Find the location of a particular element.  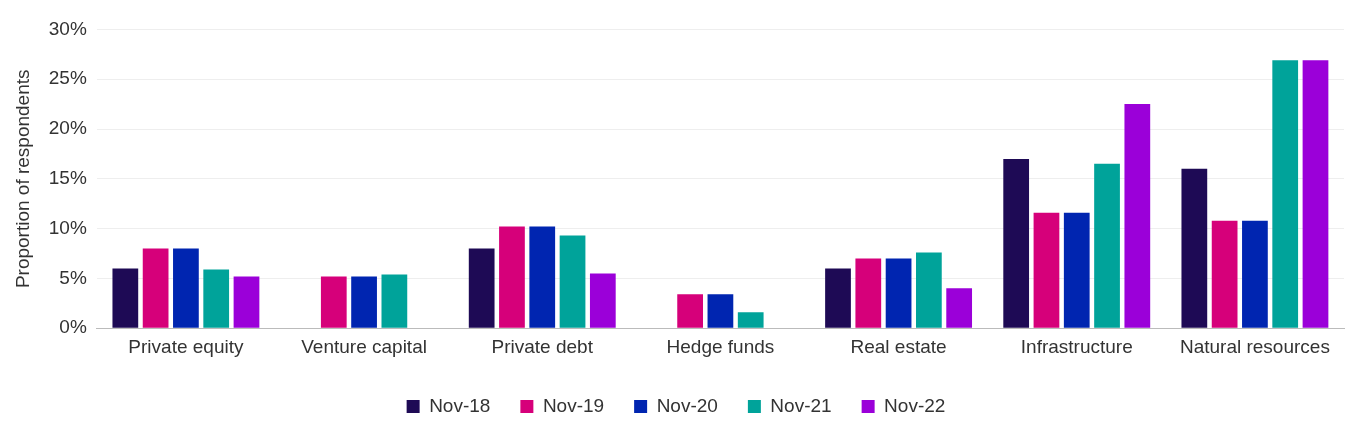

legend-label: Nov-18 is located at coordinates (460, 405).